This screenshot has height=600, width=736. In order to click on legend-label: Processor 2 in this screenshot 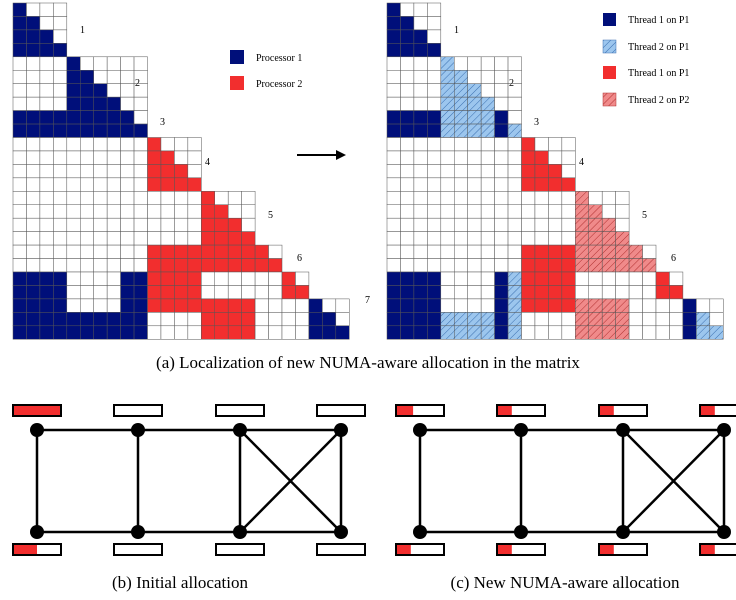, I will do `click(279, 84)`.